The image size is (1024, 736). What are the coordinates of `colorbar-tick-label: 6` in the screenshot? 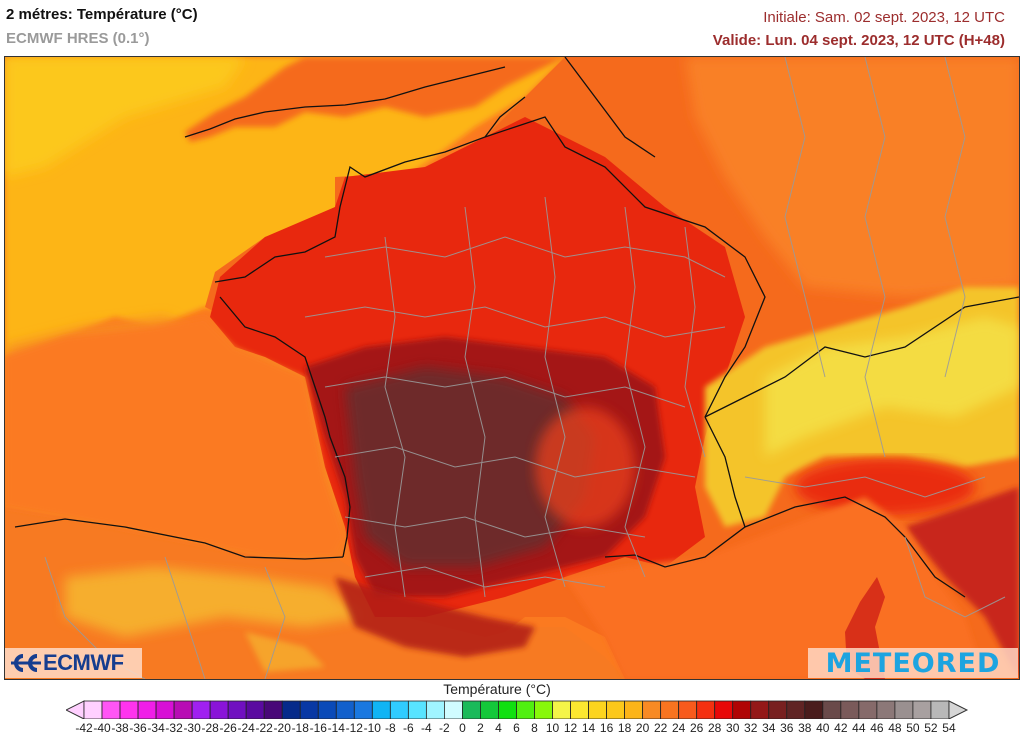 It's located at (516, 728).